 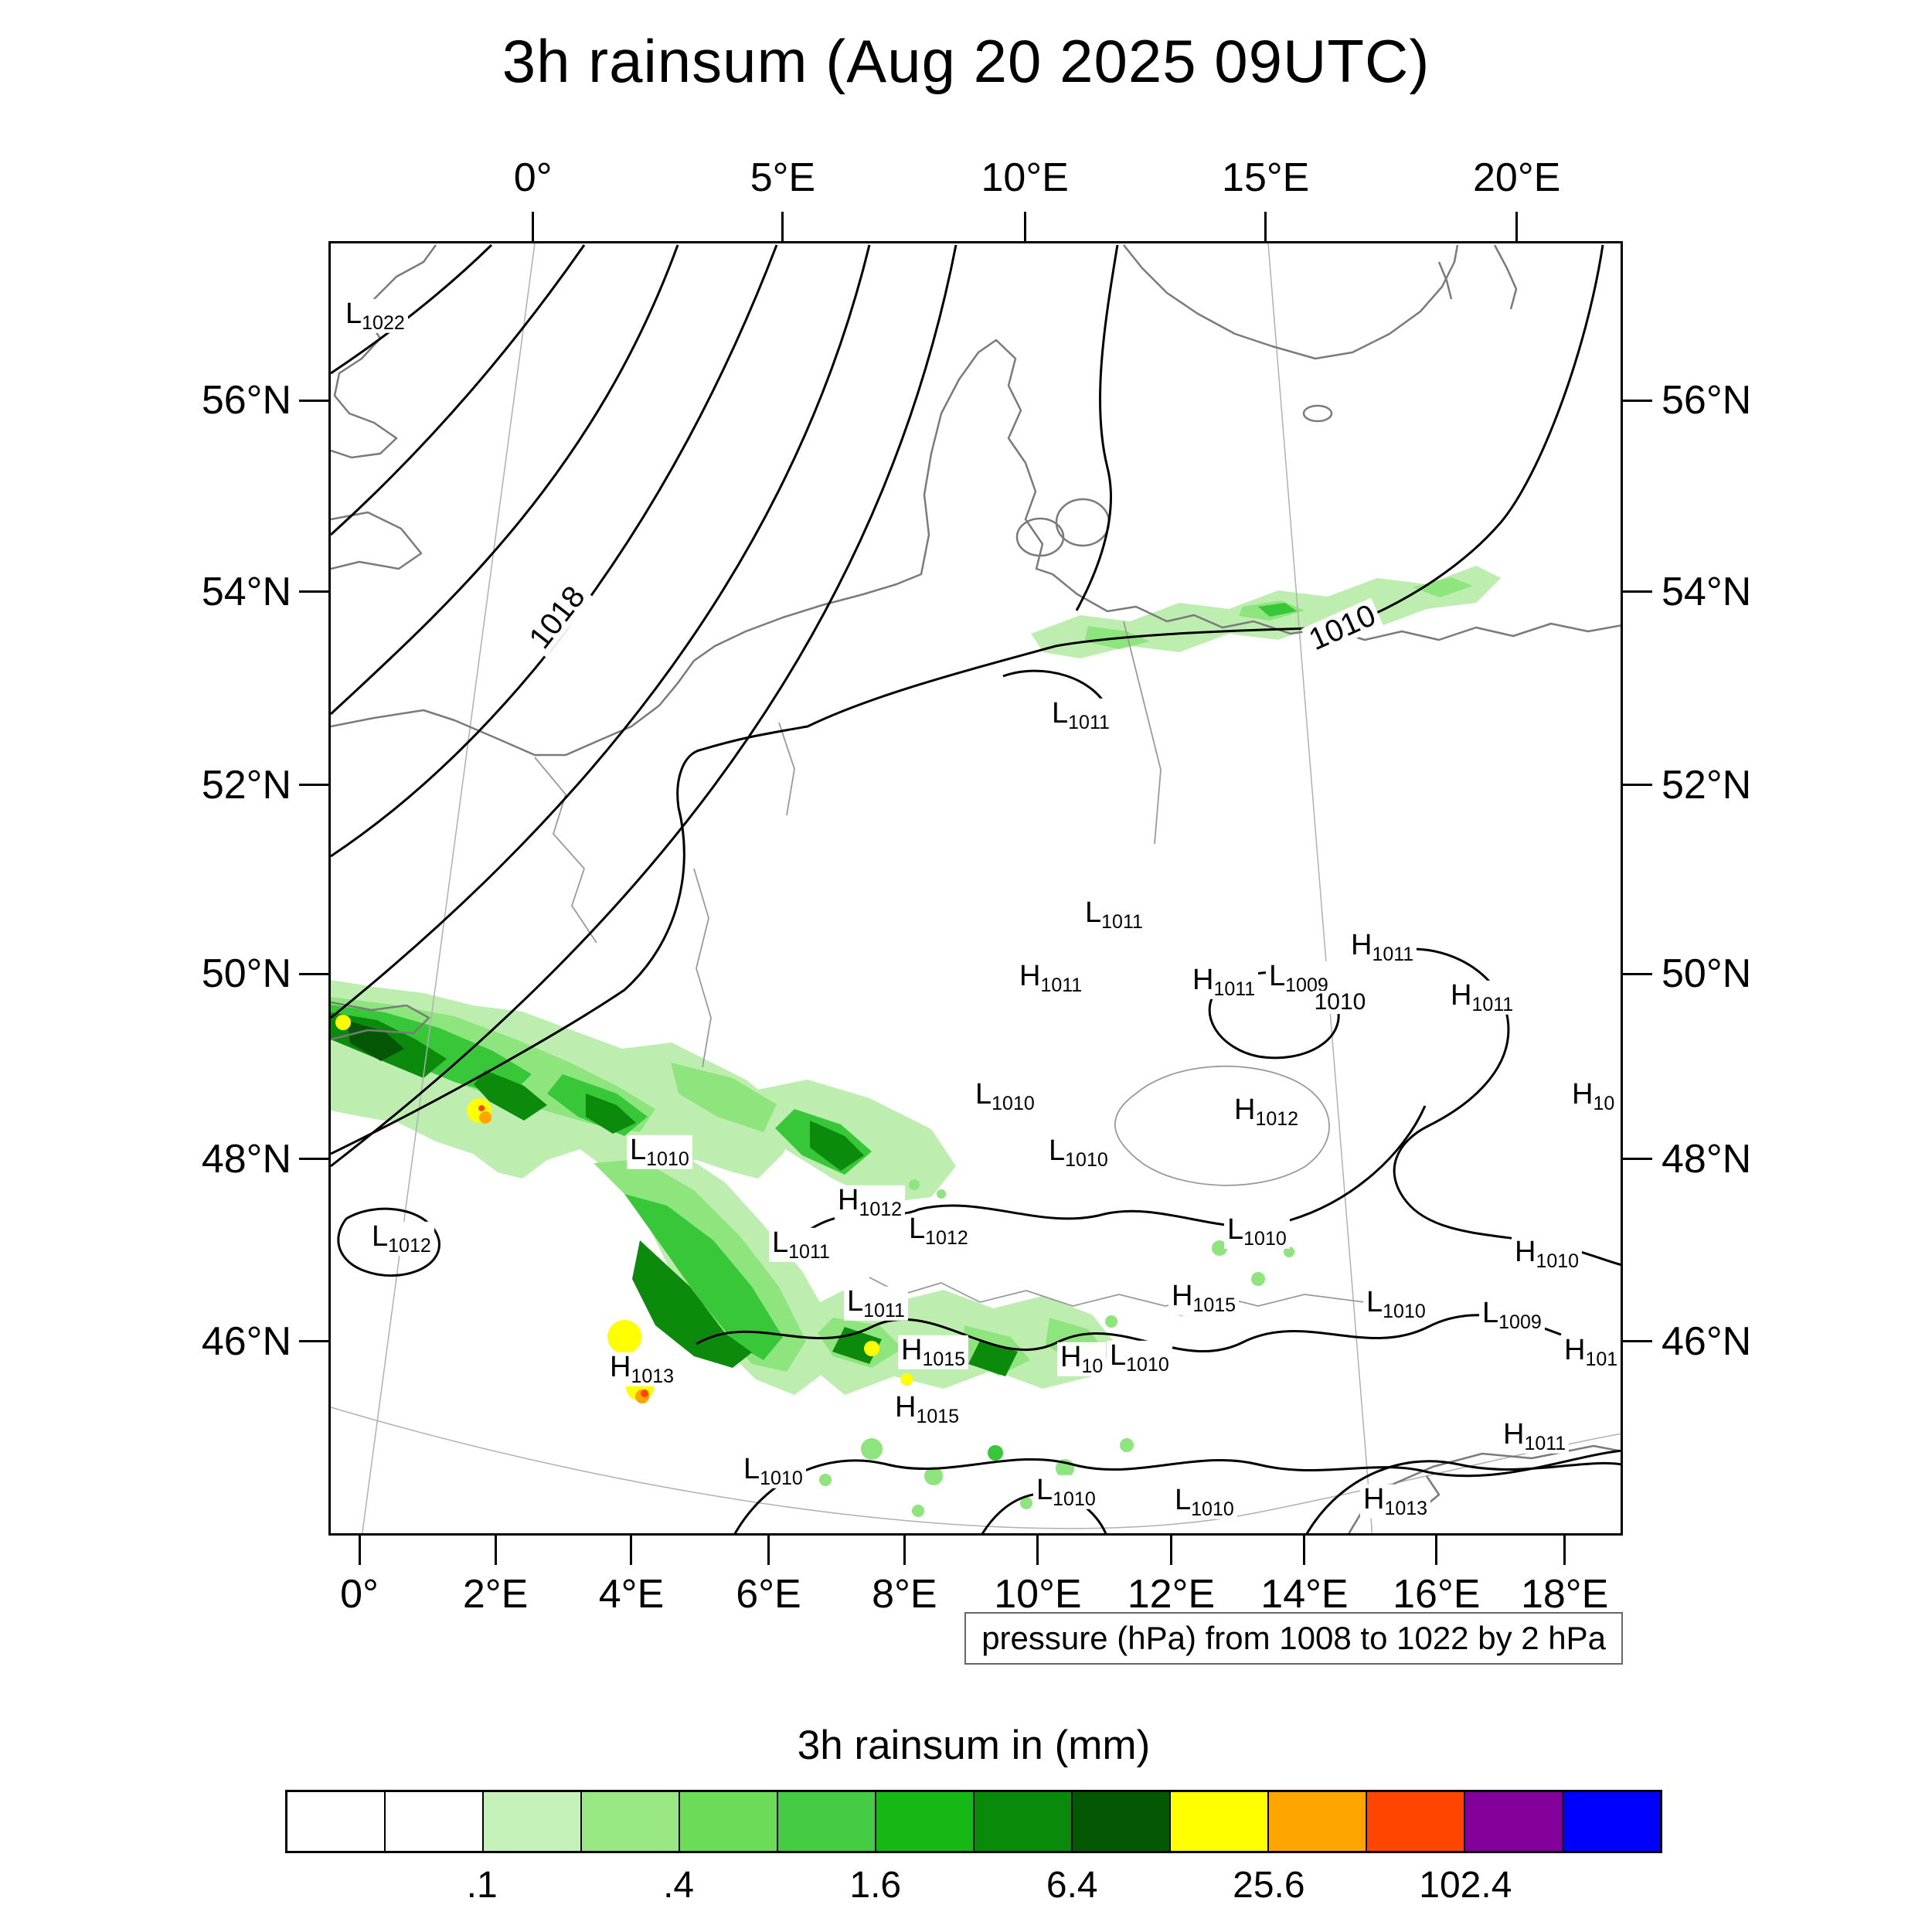 What do you see at coordinates (642, 1368) in the screenshot?
I see `pressure-center-H1013-27: H1013` at bounding box center [642, 1368].